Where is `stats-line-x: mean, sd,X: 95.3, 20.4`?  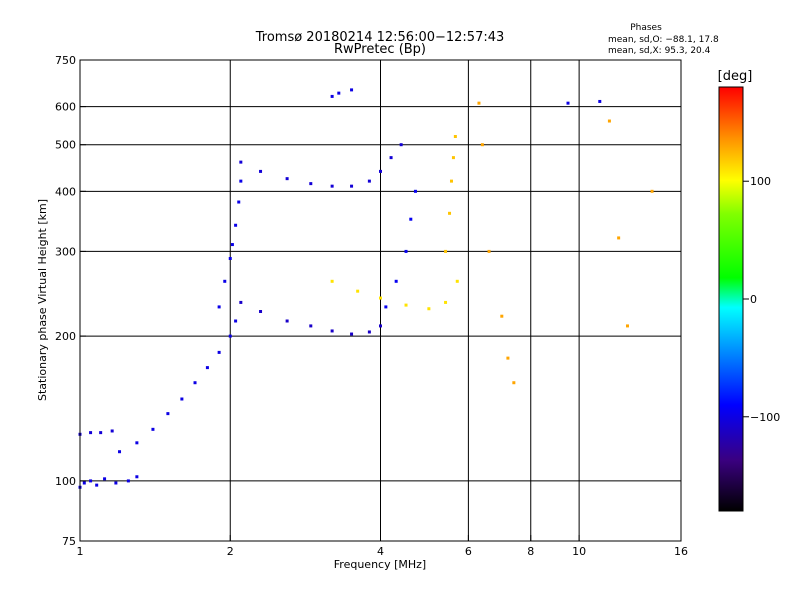
stats-line-x: mean, sd,X: 95.3, 20.4 is located at coordinates (659, 51).